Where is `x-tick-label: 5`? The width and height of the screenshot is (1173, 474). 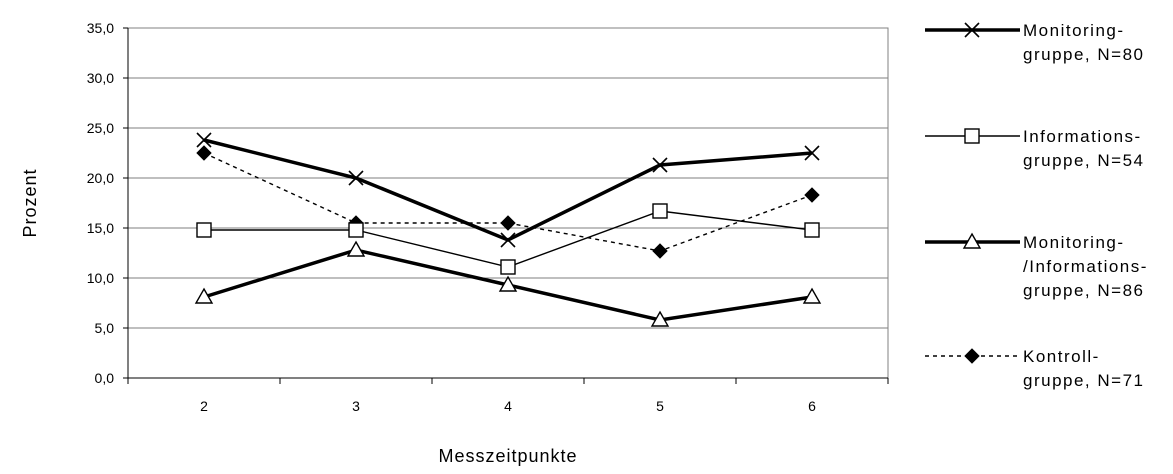
x-tick-label: 5 is located at coordinates (660, 406).